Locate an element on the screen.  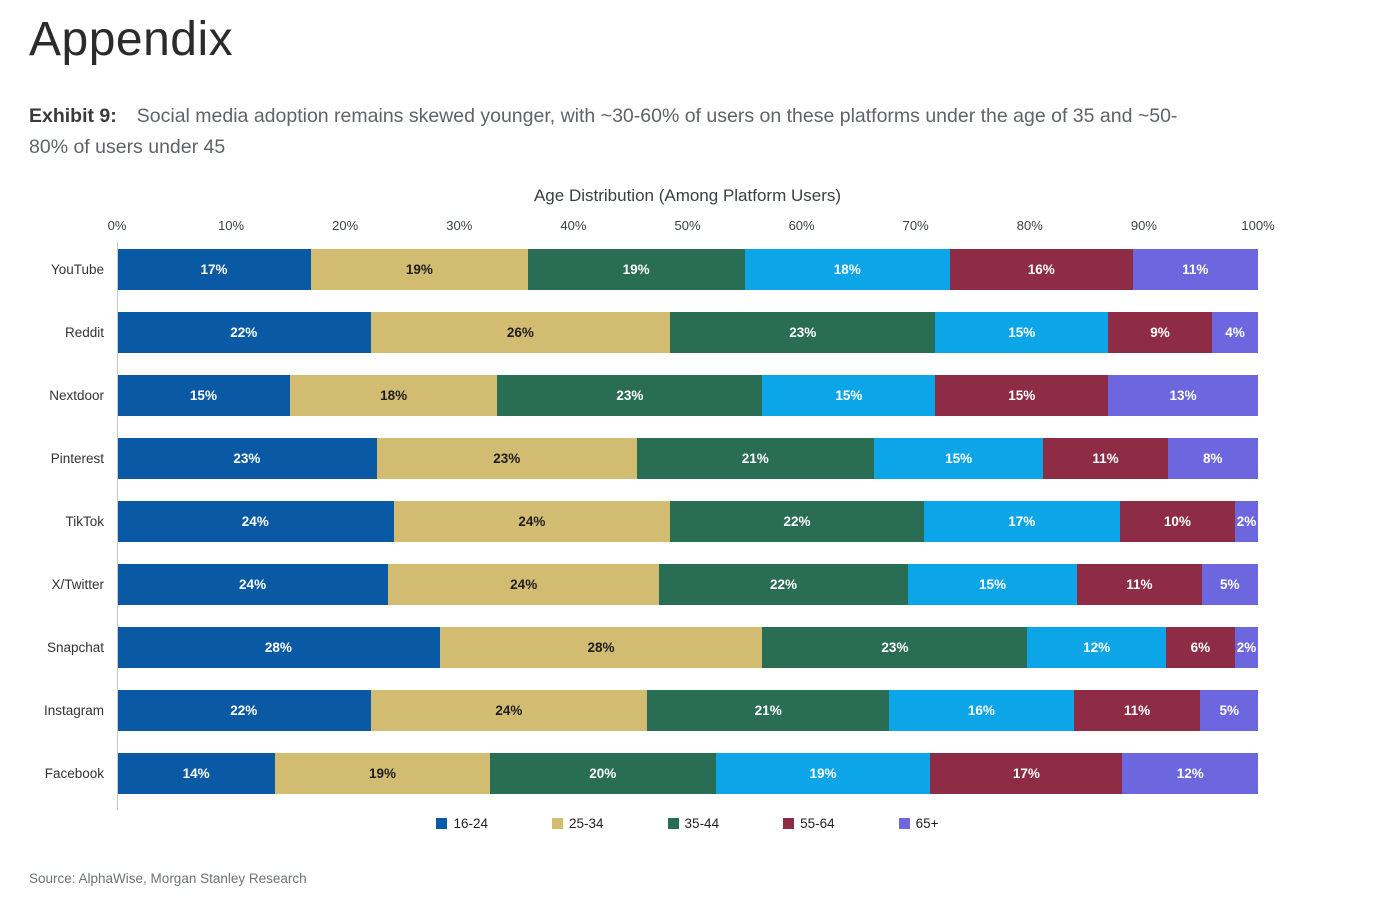
bar-segment: 13% is located at coordinates (1183, 395).